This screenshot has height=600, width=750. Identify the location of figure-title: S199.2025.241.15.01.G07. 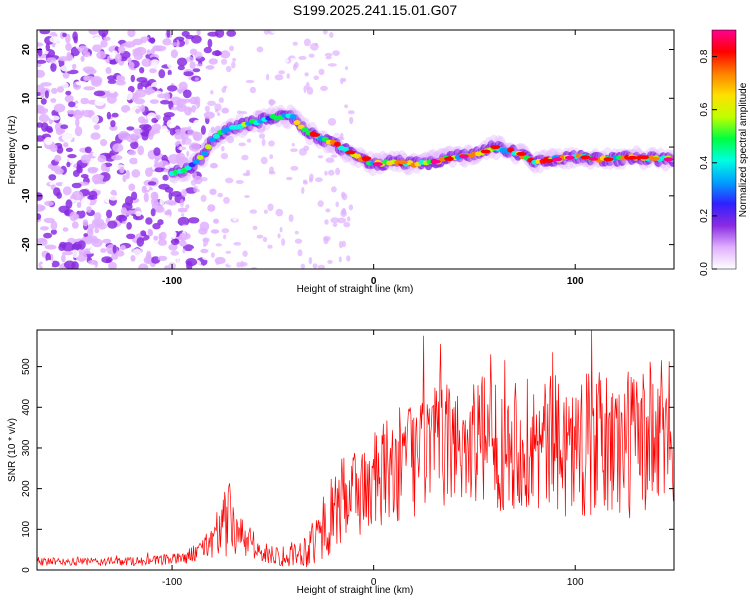
(375, 10).